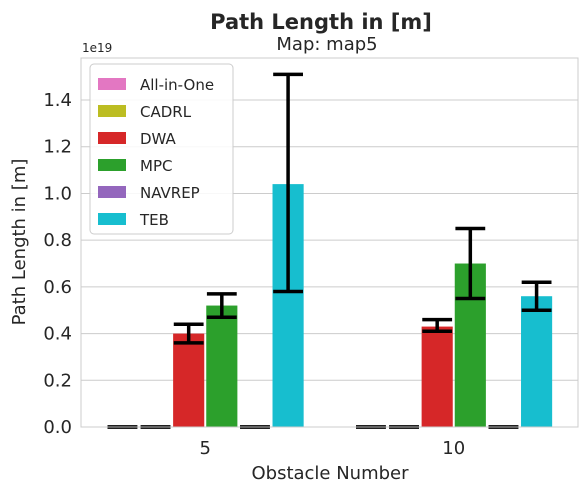  Describe the element at coordinates (57, 334) in the screenshot. I see `y-tick-label: 0.4` at that location.